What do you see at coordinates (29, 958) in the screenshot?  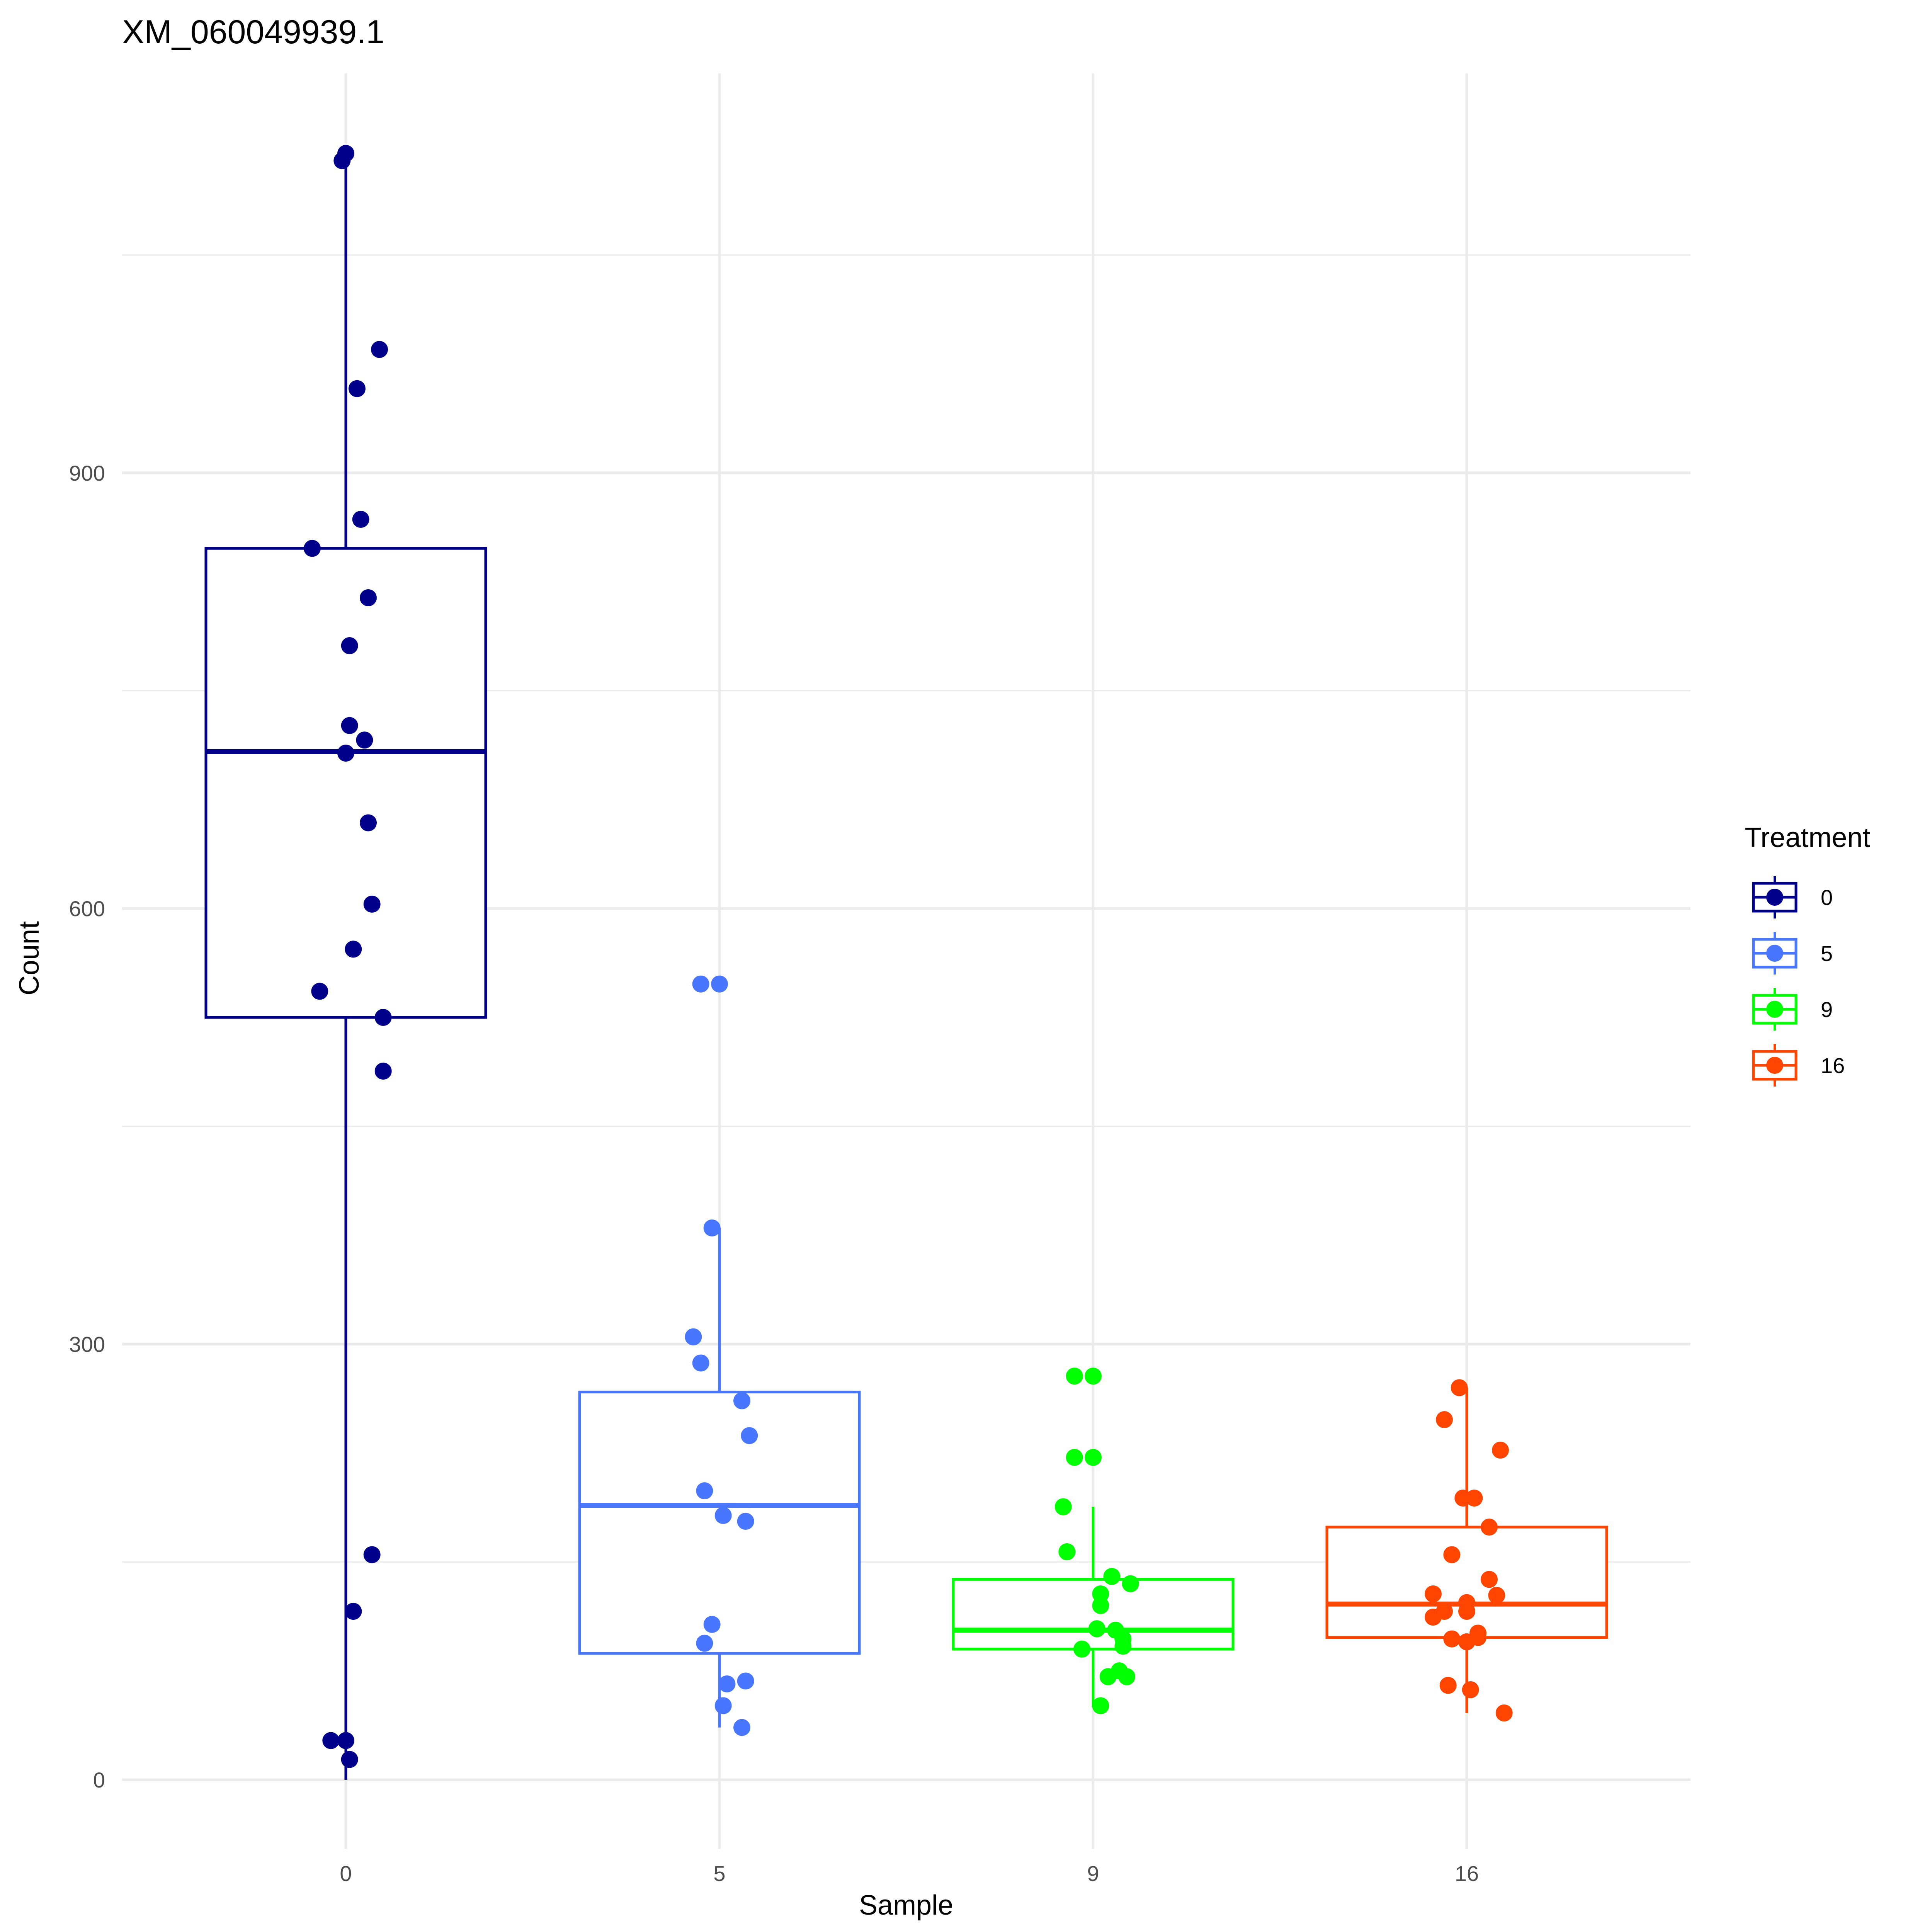 I see `y-axis-title: Count` at bounding box center [29, 958].